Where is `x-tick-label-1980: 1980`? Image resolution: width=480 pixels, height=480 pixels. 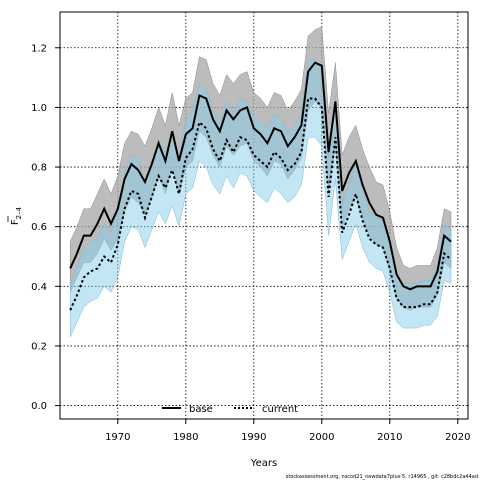
x-tick-label-1980: 1980 is located at coordinates (185, 437).